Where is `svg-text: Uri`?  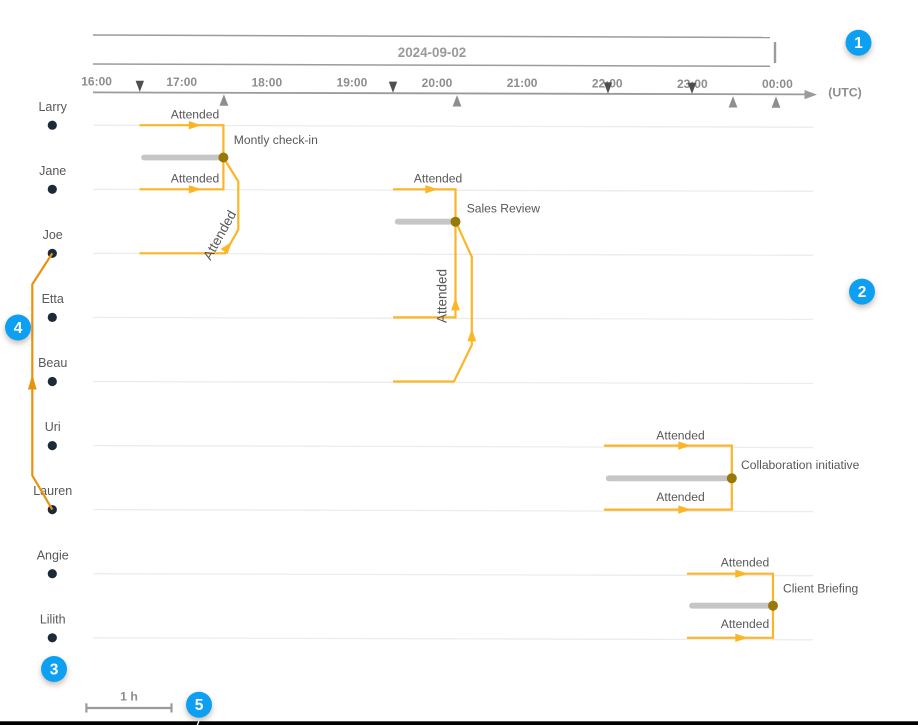
svg-text: Uri is located at coordinates (53, 427).